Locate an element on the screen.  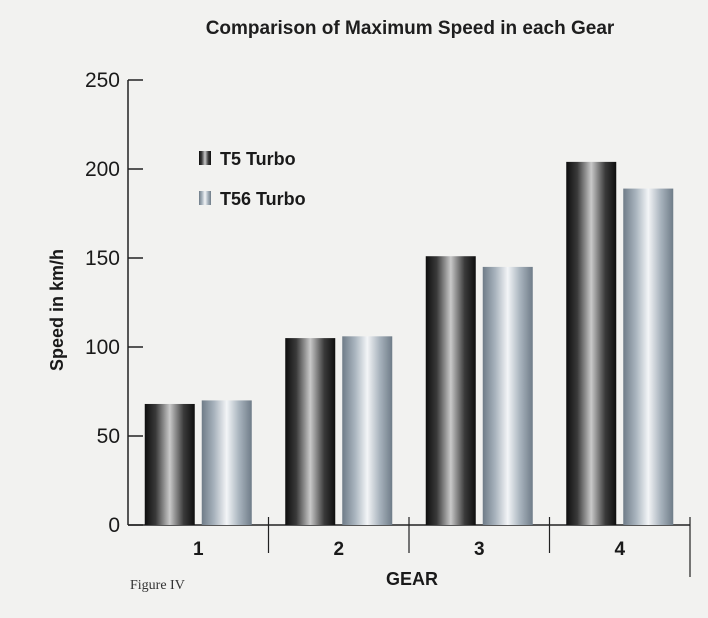
y-tick-label: 50 is located at coordinates (108, 436).